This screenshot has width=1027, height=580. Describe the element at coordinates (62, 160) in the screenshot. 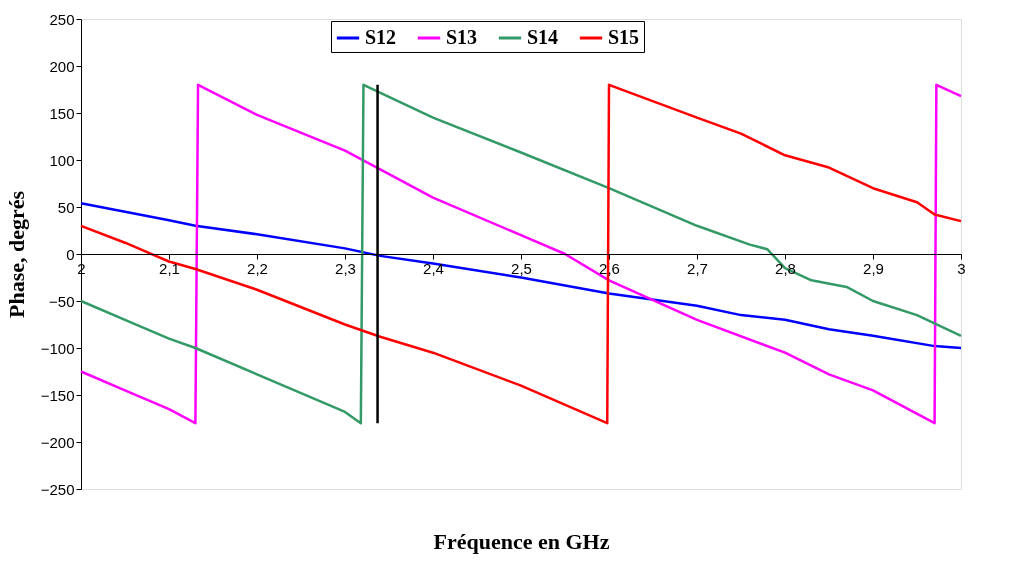

I see `y-tick-label: 100` at that location.